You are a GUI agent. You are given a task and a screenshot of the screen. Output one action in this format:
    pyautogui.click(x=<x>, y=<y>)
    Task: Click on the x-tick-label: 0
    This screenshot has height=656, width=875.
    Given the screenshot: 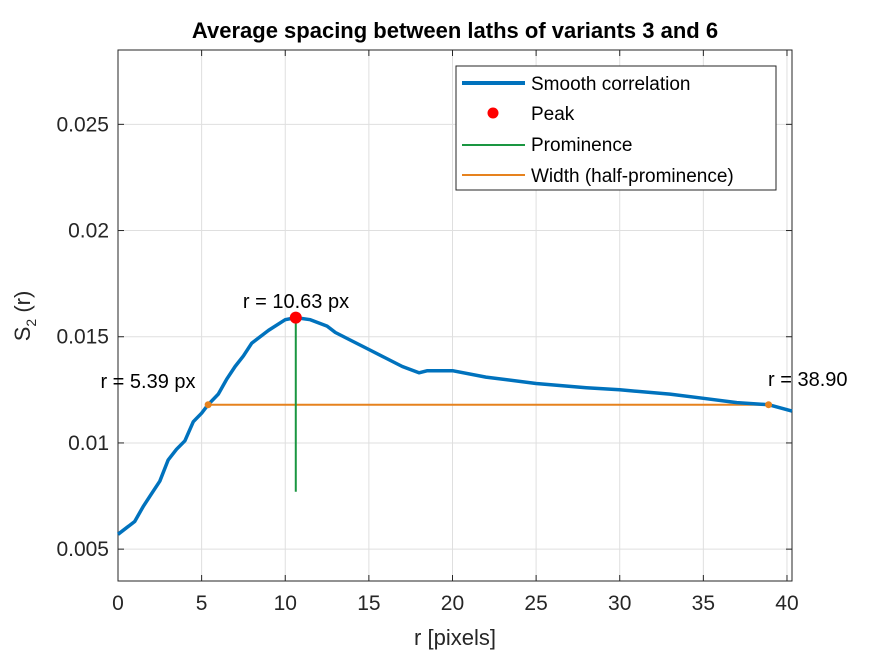 What is the action you would take?
    pyautogui.click(x=118, y=603)
    